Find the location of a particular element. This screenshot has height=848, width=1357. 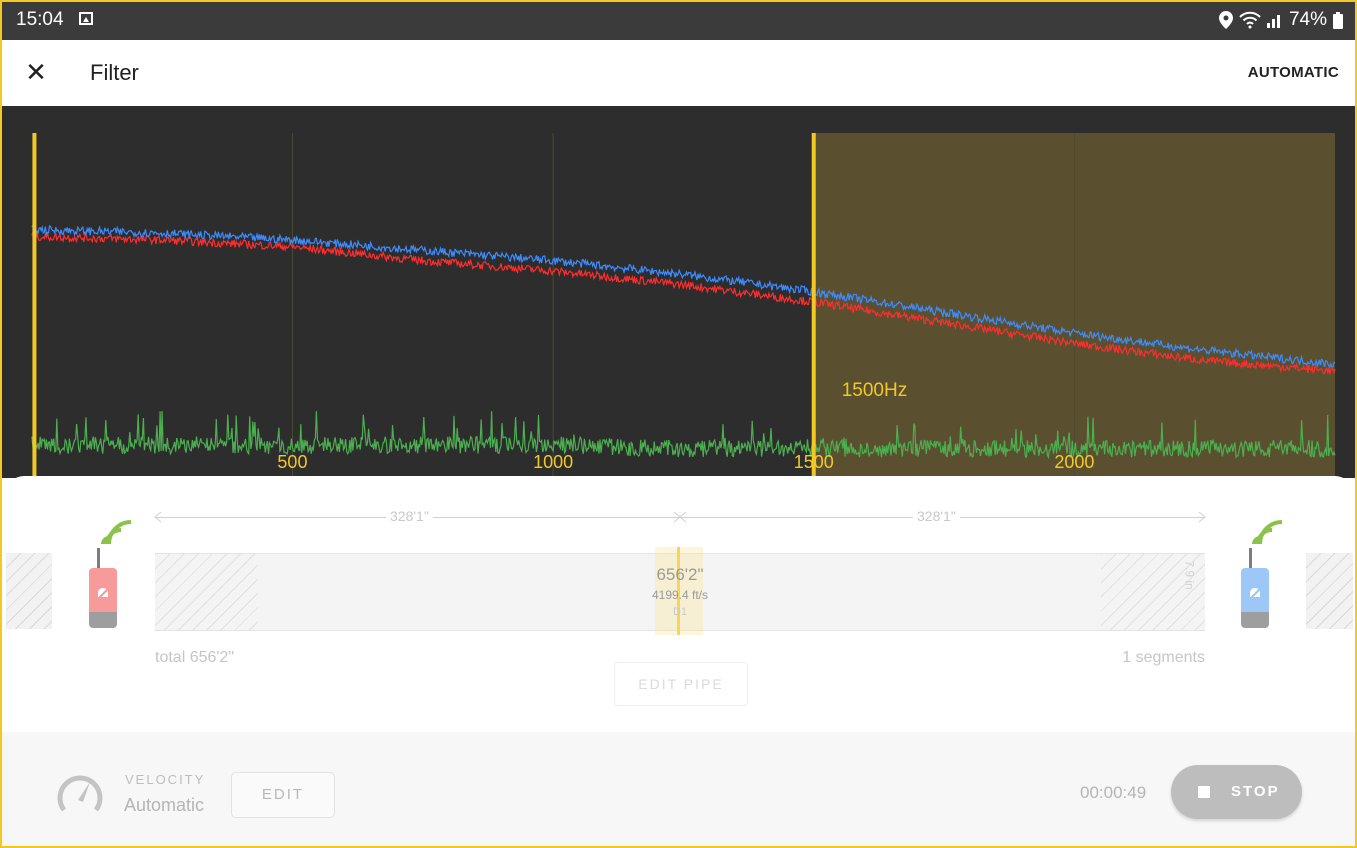

left-sensor-antenna is located at coordinates (98, 559).